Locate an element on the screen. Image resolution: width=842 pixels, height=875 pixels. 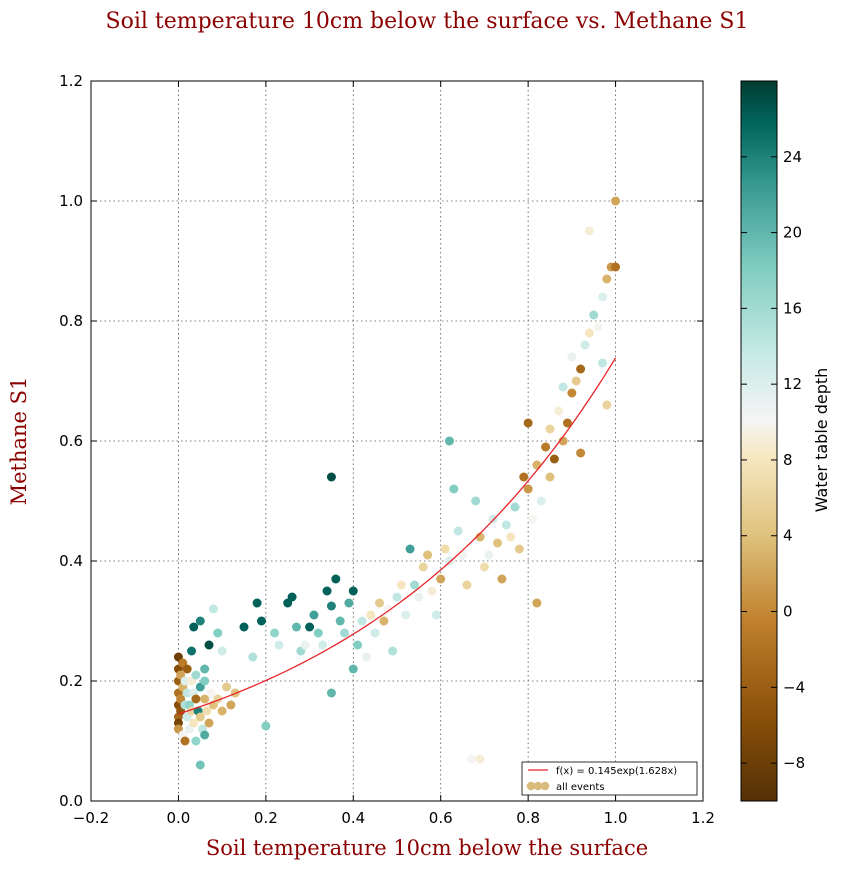
x-tick-label: 0.8 is located at coordinates (528, 818).